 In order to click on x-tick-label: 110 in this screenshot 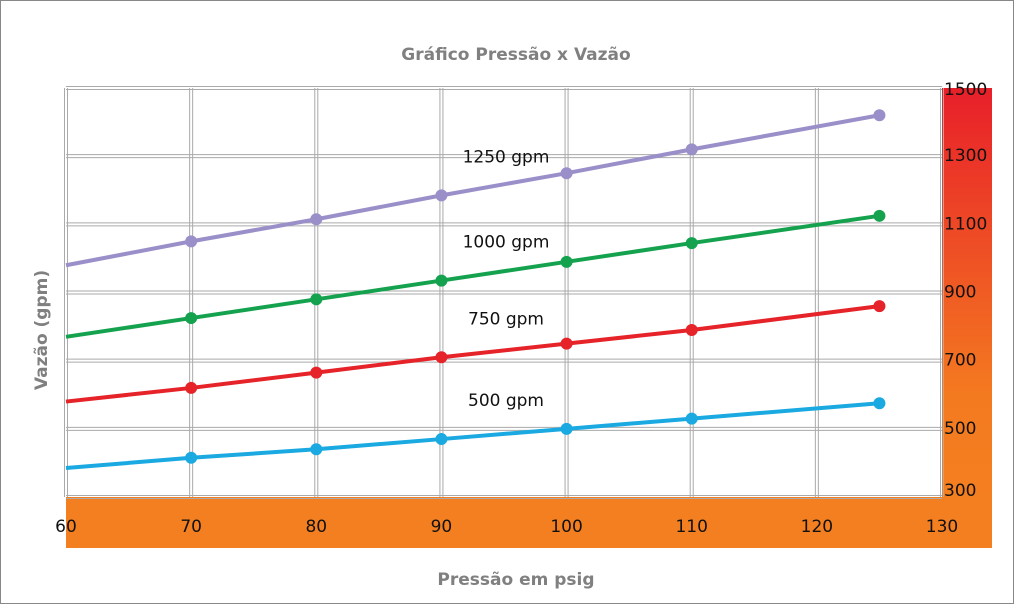, I will do `click(691, 527)`.